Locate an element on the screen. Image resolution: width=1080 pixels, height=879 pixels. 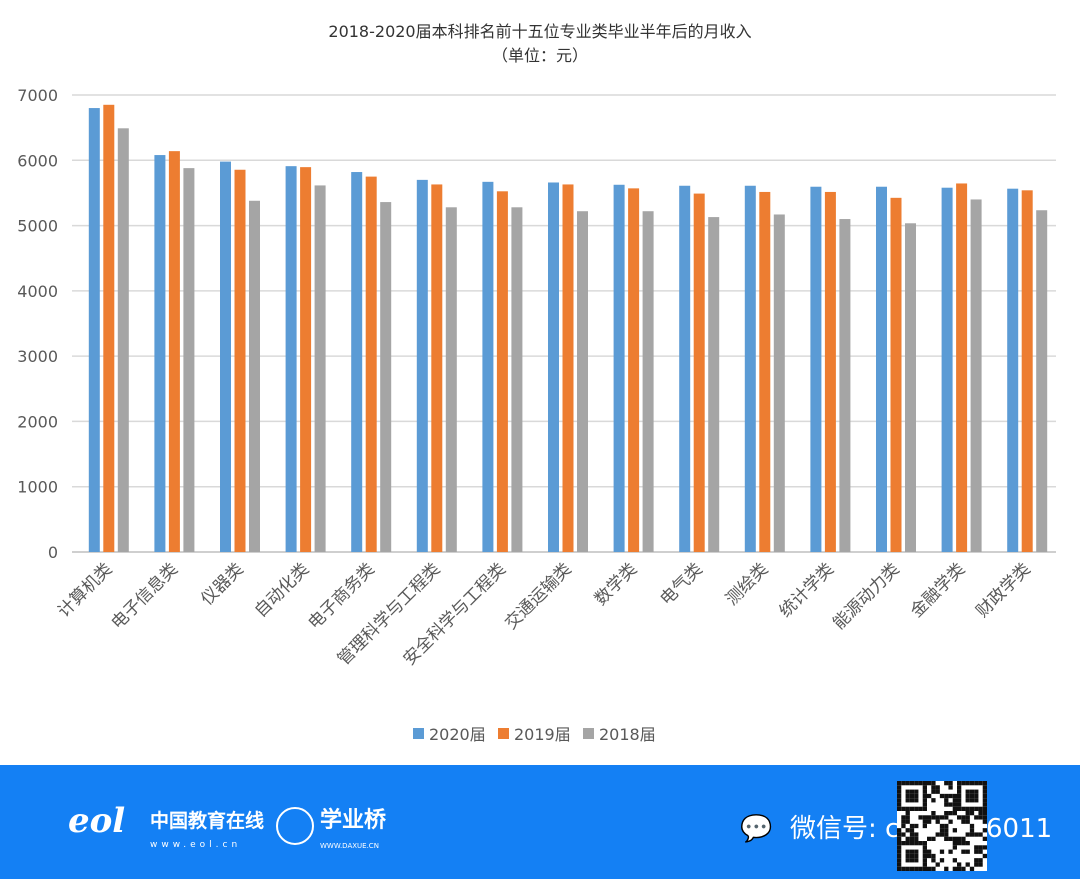
x-tick-label: 测绘类 is located at coordinates (747, 584).